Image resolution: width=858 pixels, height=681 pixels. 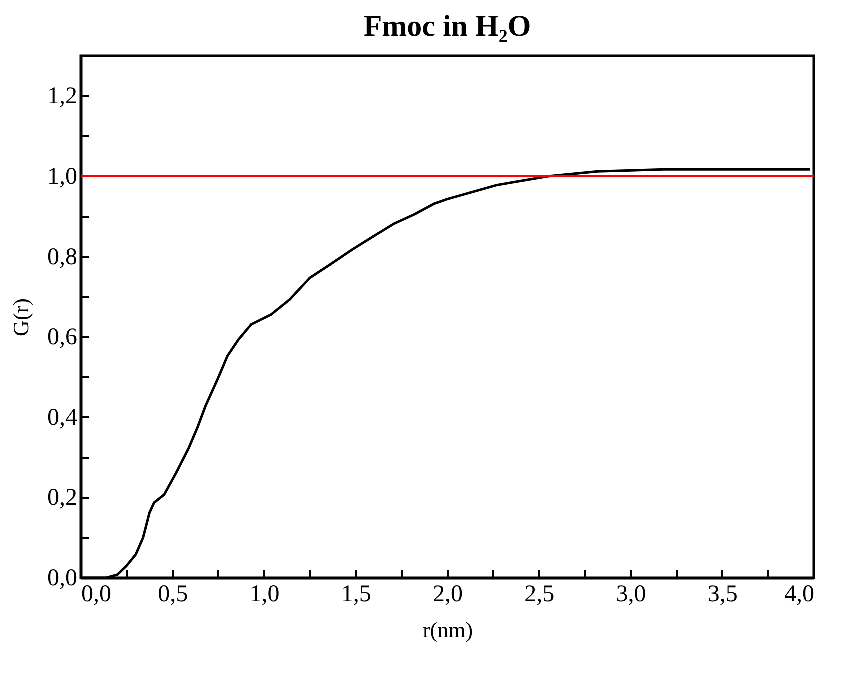 What do you see at coordinates (448, 595) in the screenshot?
I see `x-tick-label: 2,0` at bounding box center [448, 595].